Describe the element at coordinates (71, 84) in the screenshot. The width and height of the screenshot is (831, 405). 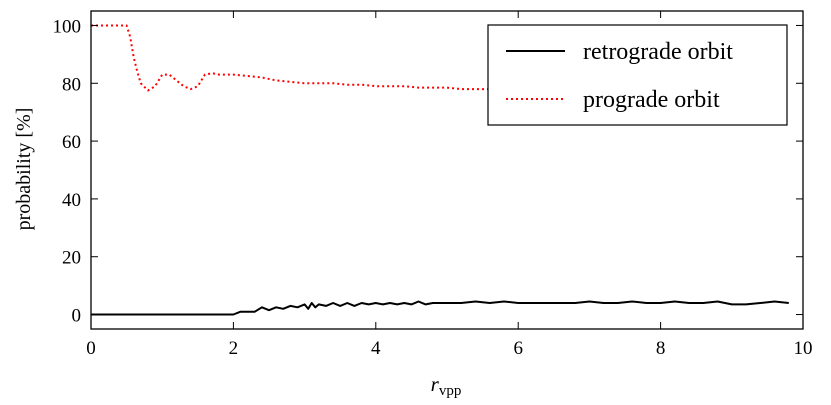
I see `y-tick-label: 80` at that location.